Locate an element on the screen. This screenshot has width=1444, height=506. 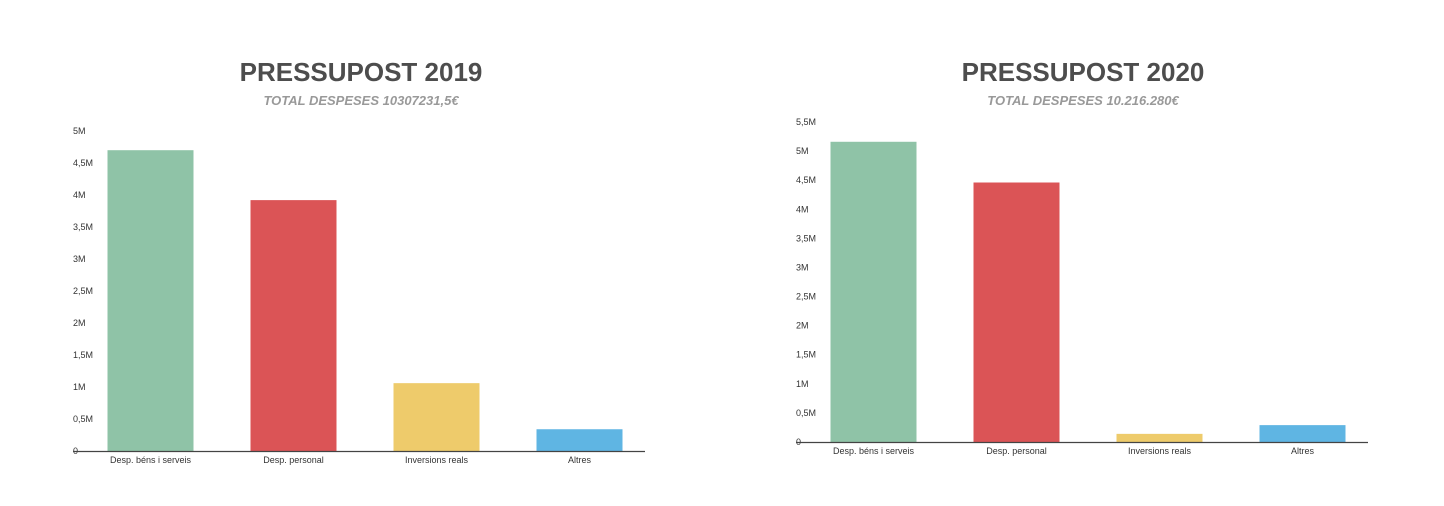
y-tick-label: 5,5M is located at coordinates (806, 122).